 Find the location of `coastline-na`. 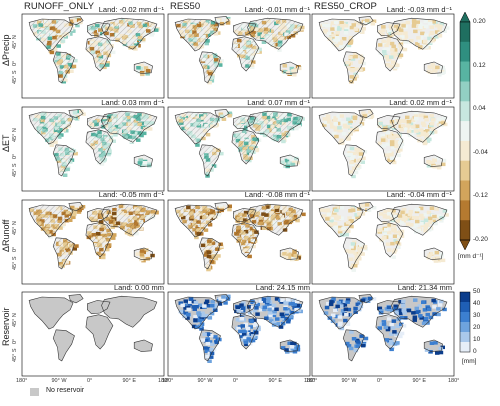

coastline-na is located at coordinates (51, 313).